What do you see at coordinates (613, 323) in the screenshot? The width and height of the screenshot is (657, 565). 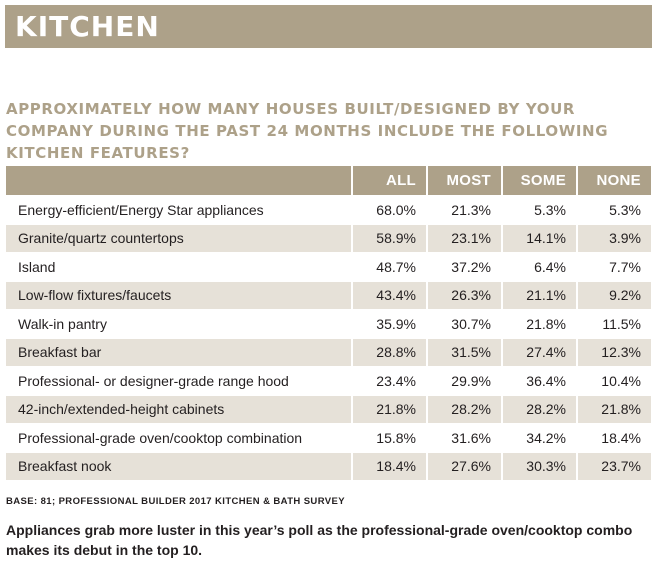 I see `none-cell: 11.5%` at bounding box center [613, 323].